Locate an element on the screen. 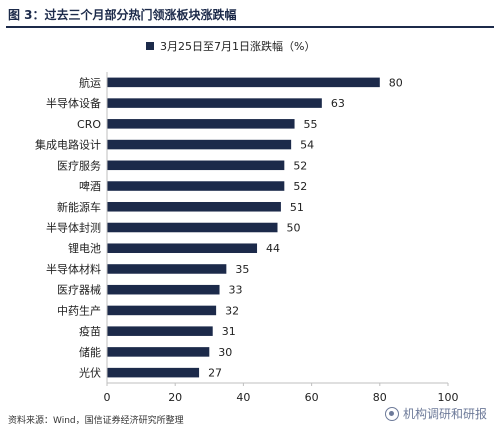 The image size is (499, 438). x-tick-label: 80 is located at coordinates (380, 397).